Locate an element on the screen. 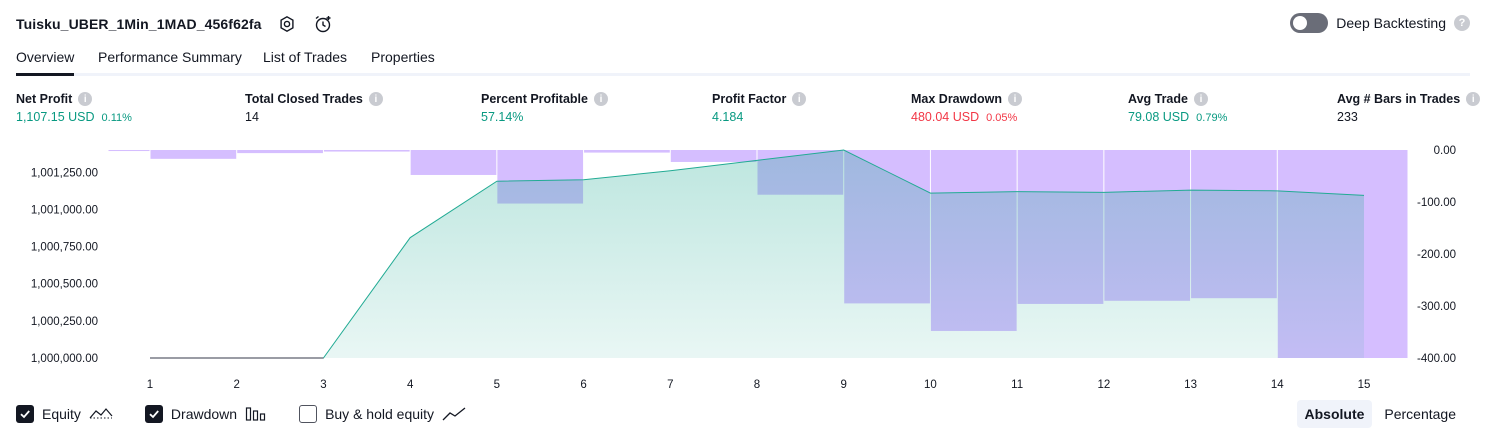  left-axis-tick-label: 1,001,000.00 is located at coordinates (64, 210).